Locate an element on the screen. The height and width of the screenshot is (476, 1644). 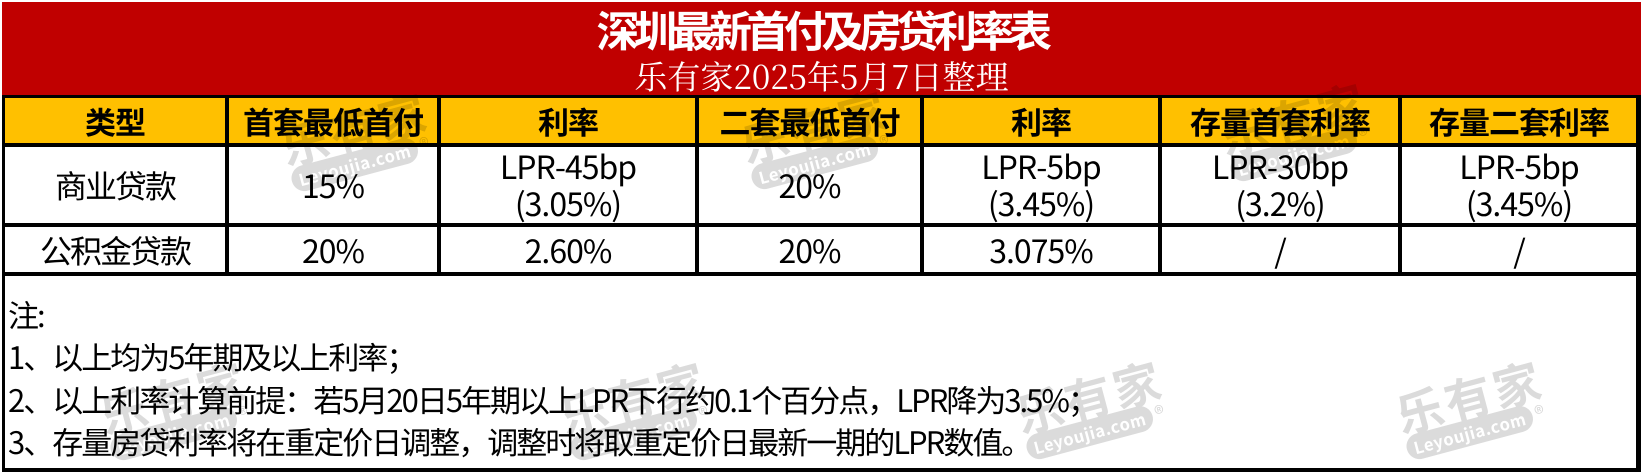
header-cell-type: 类型 is located at coordinates (115, 120).